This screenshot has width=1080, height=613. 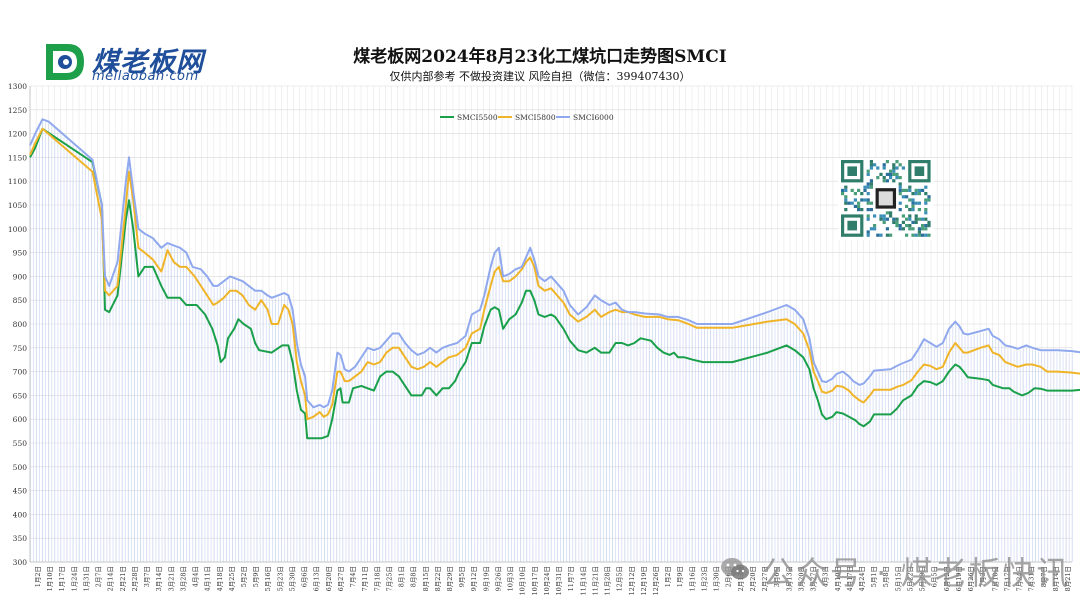 I want to click on y-tick-label: 700, so click(x=20, y=372).